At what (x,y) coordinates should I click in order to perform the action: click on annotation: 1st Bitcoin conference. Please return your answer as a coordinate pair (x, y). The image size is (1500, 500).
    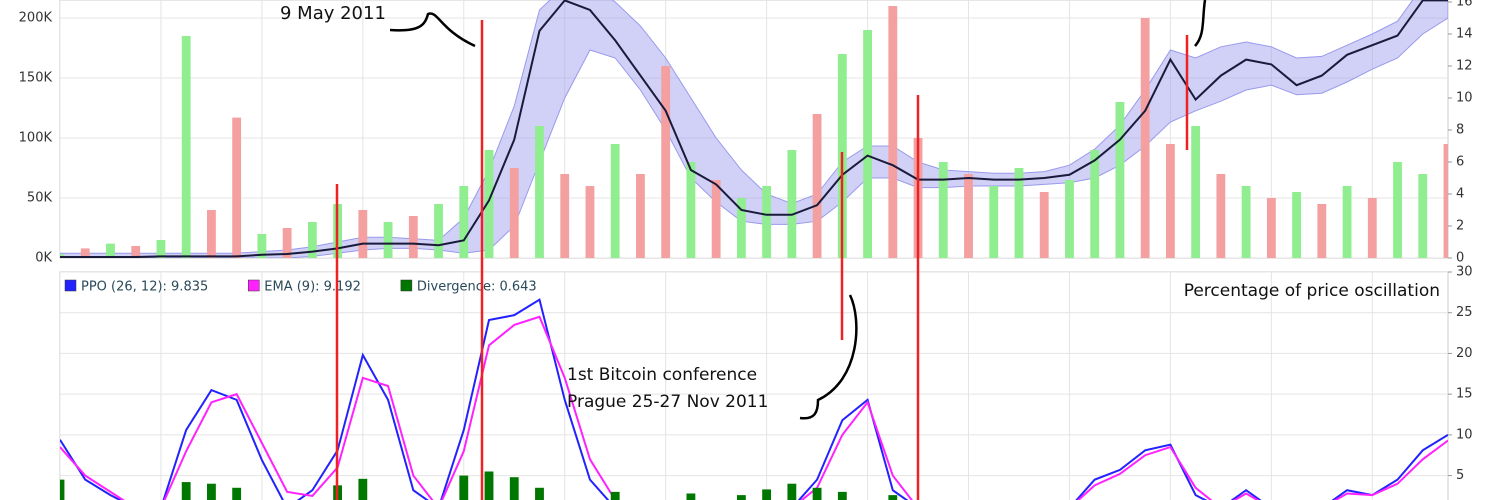
    Looking at the image, I should click on (662, 375).